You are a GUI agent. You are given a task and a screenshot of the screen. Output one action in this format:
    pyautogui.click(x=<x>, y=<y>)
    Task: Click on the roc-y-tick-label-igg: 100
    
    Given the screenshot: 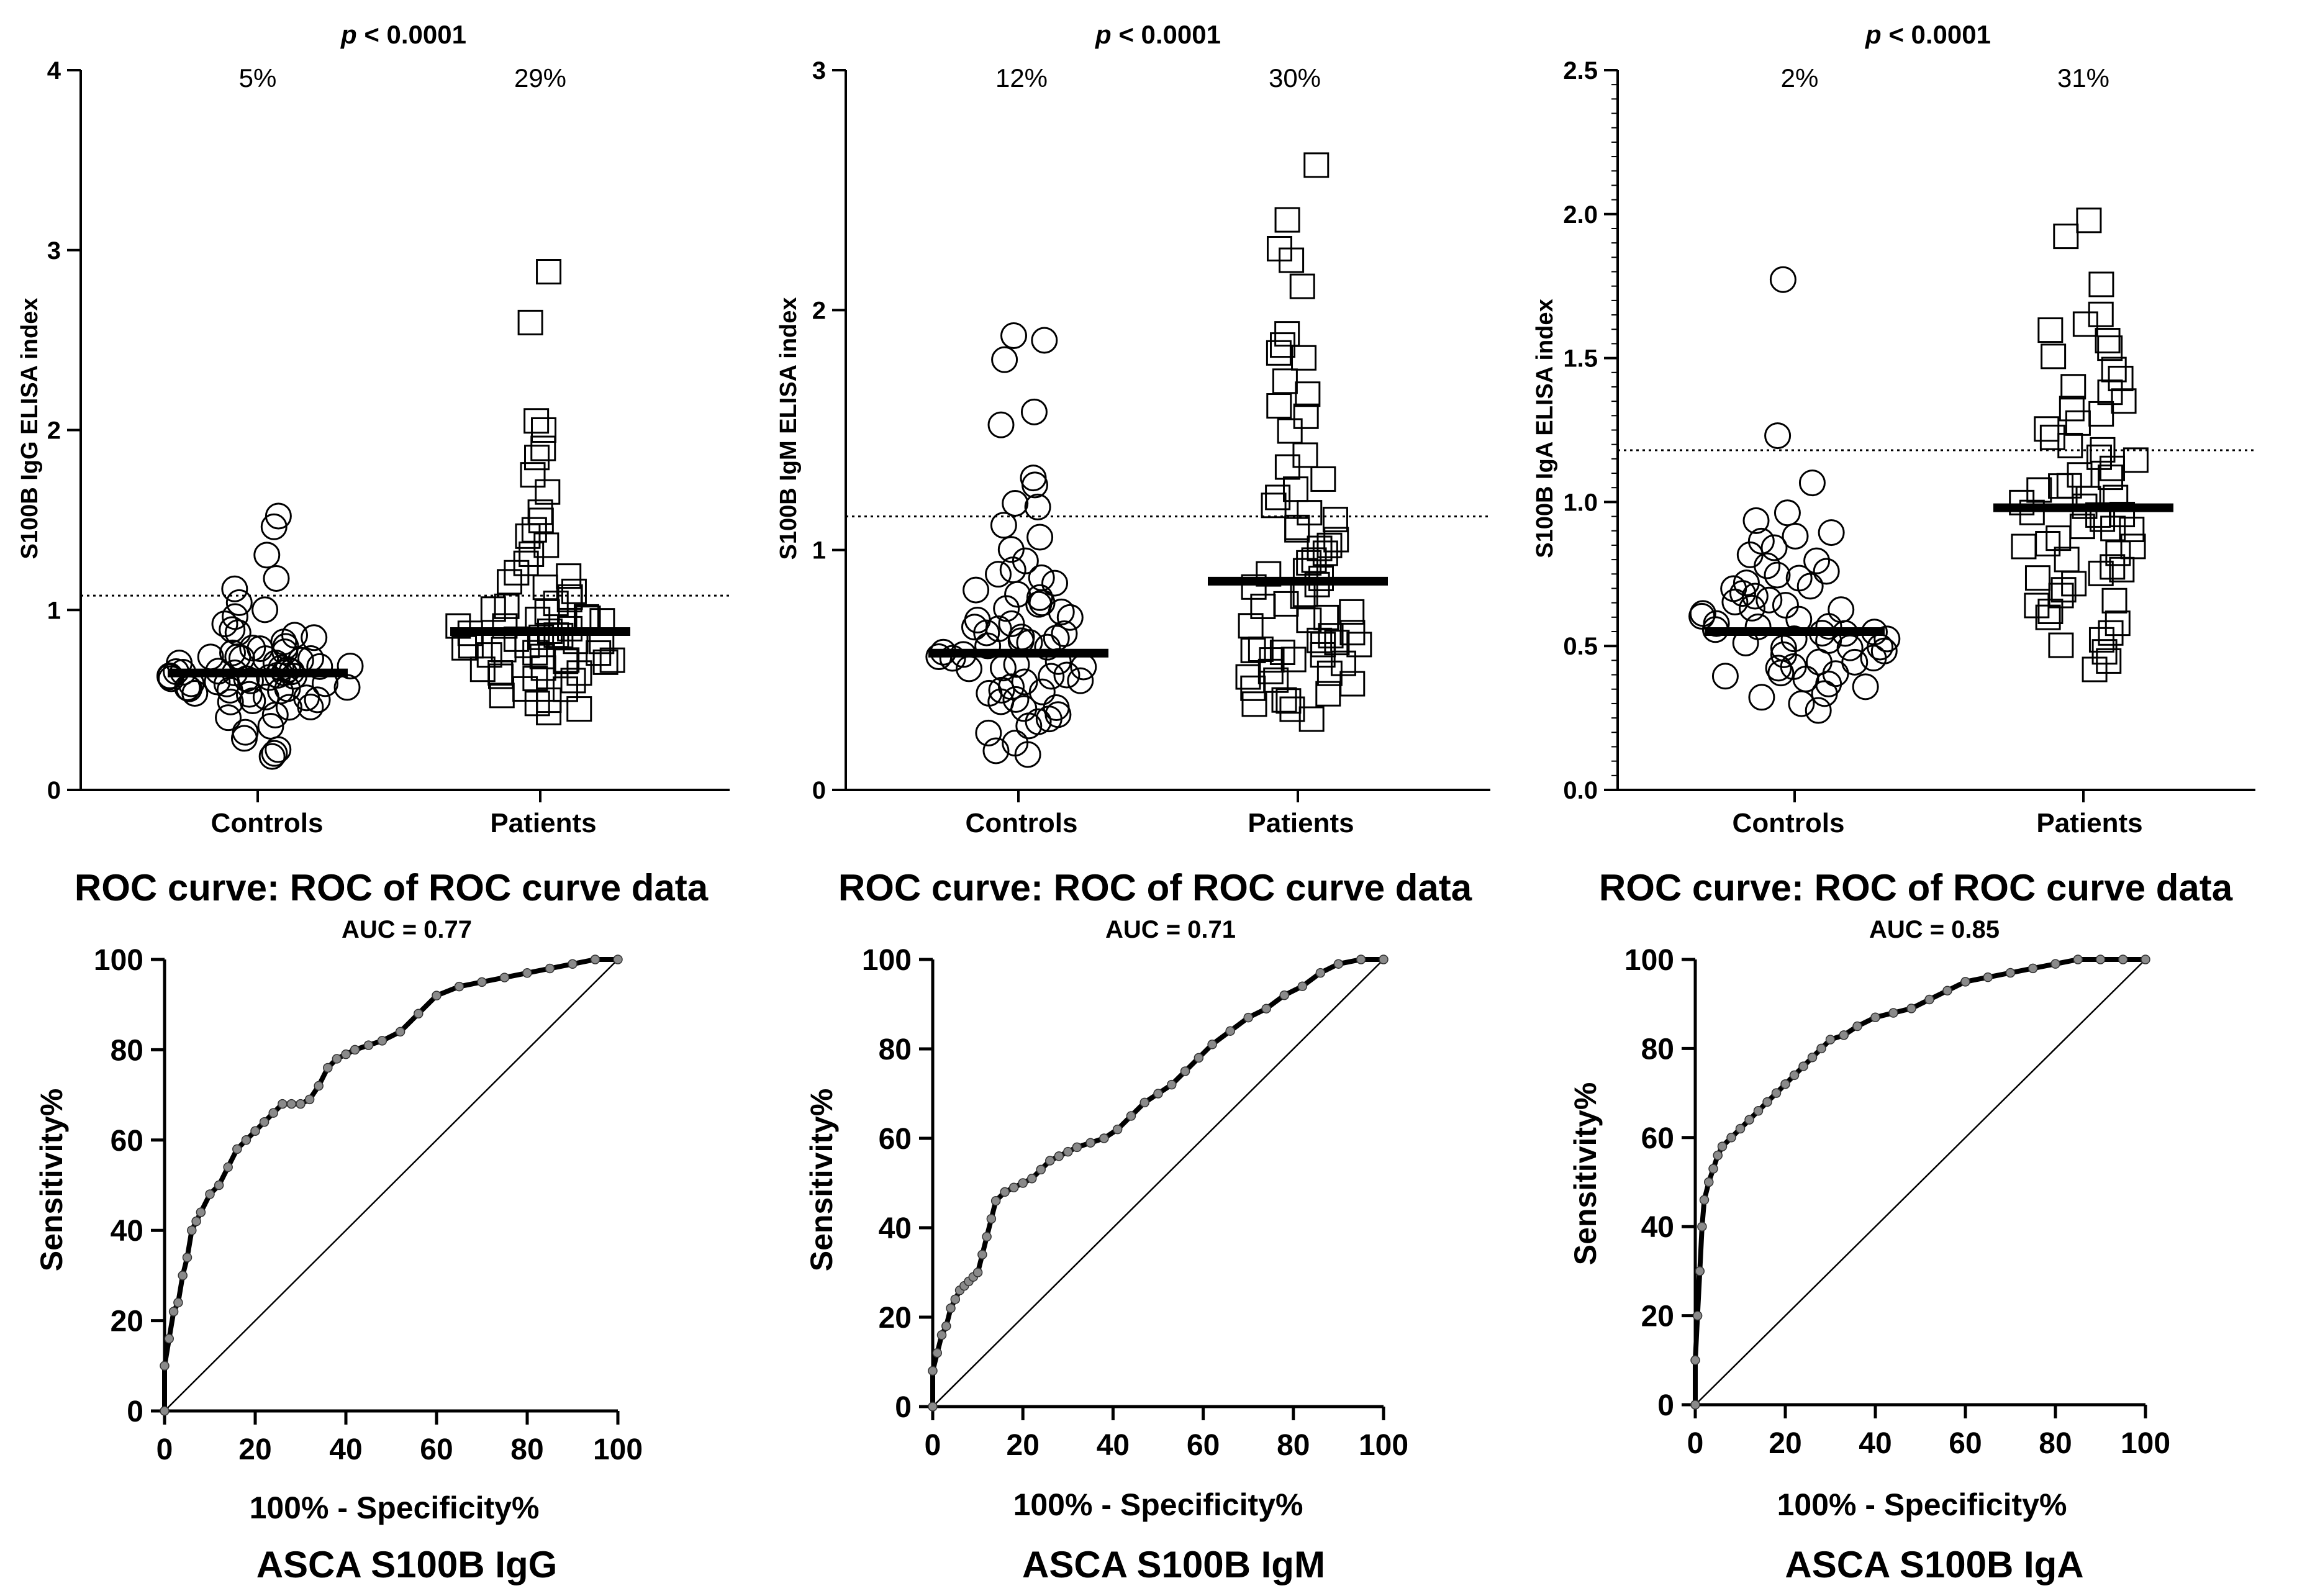 What is the action you would take?
    pyautogui.click(x=119, y=960)
    